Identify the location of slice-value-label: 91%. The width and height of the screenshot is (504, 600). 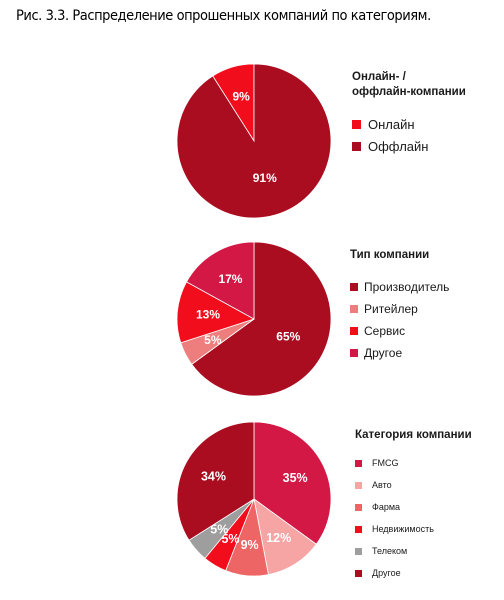
(265, 178).